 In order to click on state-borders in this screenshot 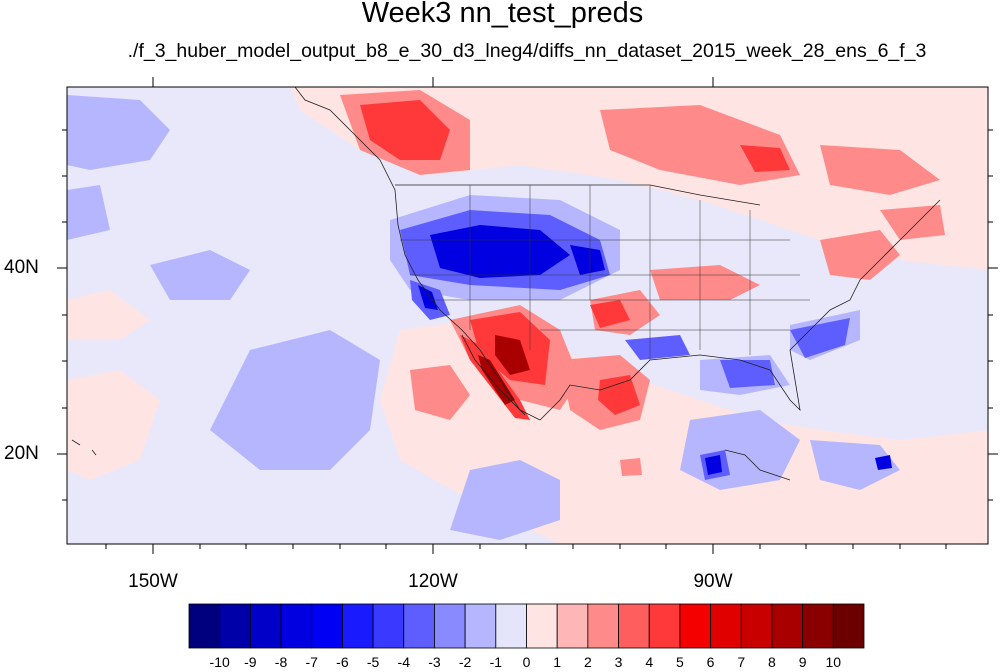, I will do `click(605, 272)`.